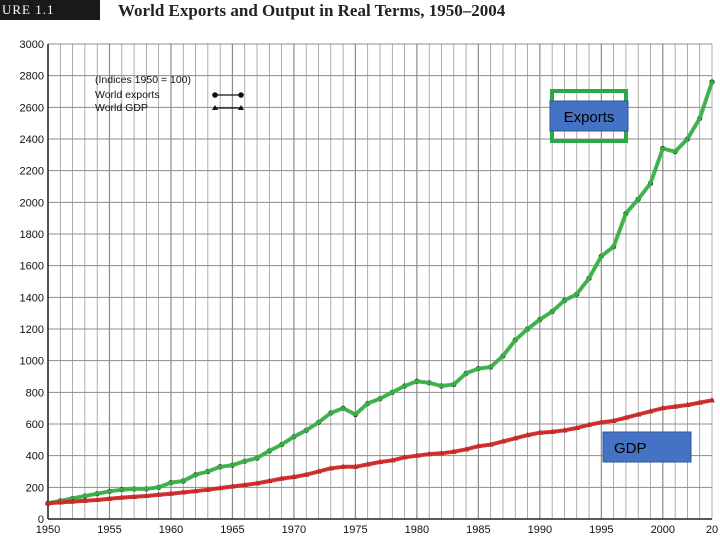 The width and height of the screenshot is (720, 540). I want to click on y-tick-label: 3000, so click(32, 45).